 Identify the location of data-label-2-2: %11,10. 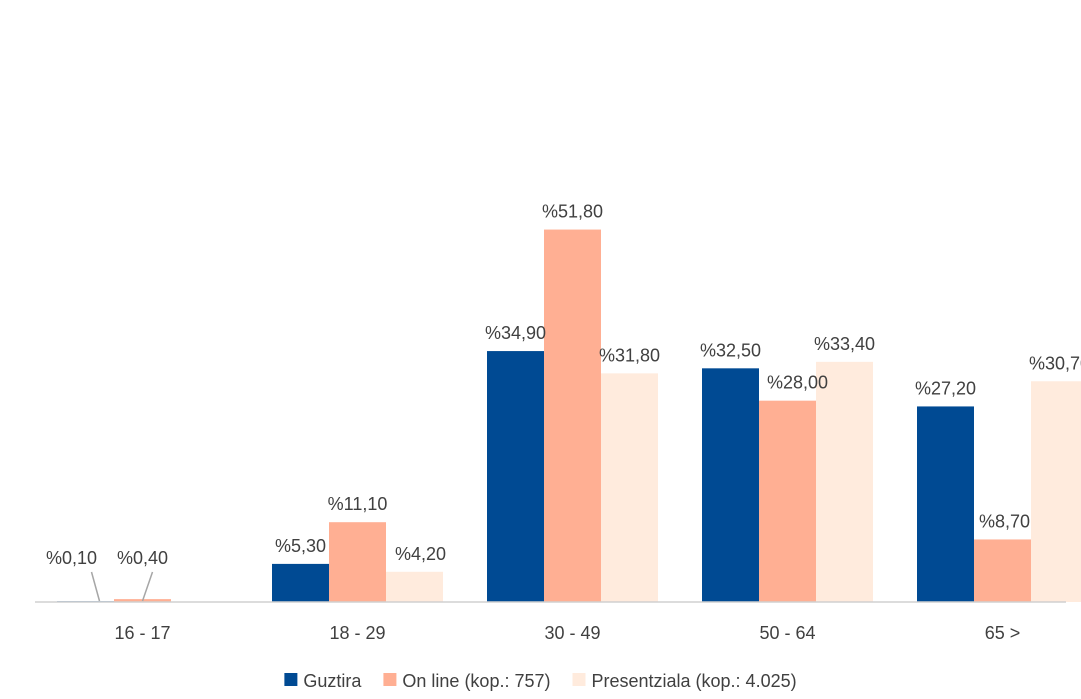
(358, 504).